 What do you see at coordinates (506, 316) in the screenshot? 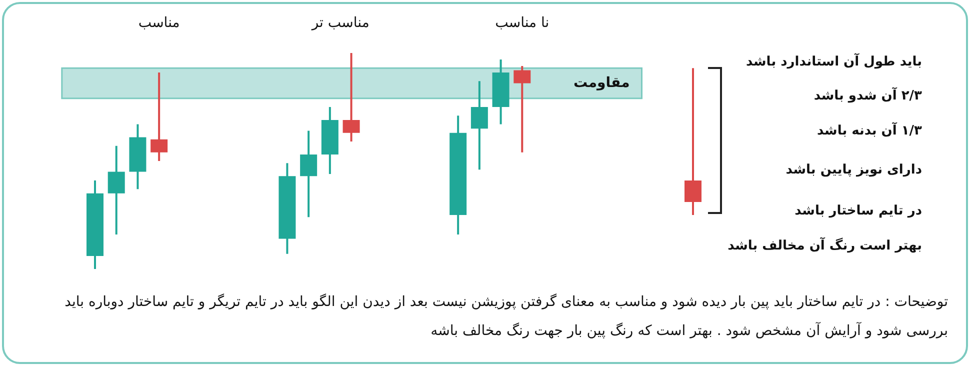
I see `text: توضیحات : در تایم ساختار باید پین بار دیده شود و مناسب به معنای گرفتن پوزیشن نیست بعد از دیدن این الگو باید در تایم تریگر و تایم ساختار دوباره باید بررسی شود و آرایش آن مشخص شود . بهتر است که رنگ پین بار جهت رنگ مخالف باشه` at bounding box center [506, 316].